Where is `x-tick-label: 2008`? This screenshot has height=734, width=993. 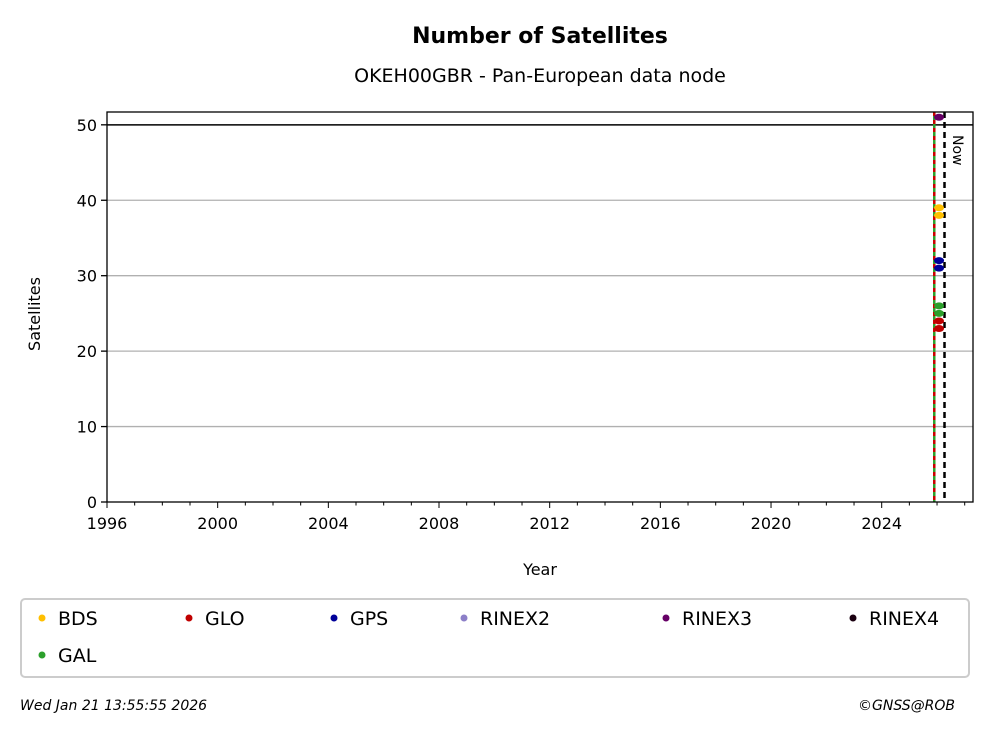
x-tick-label: 2008 is located at coordinates (439, 523).